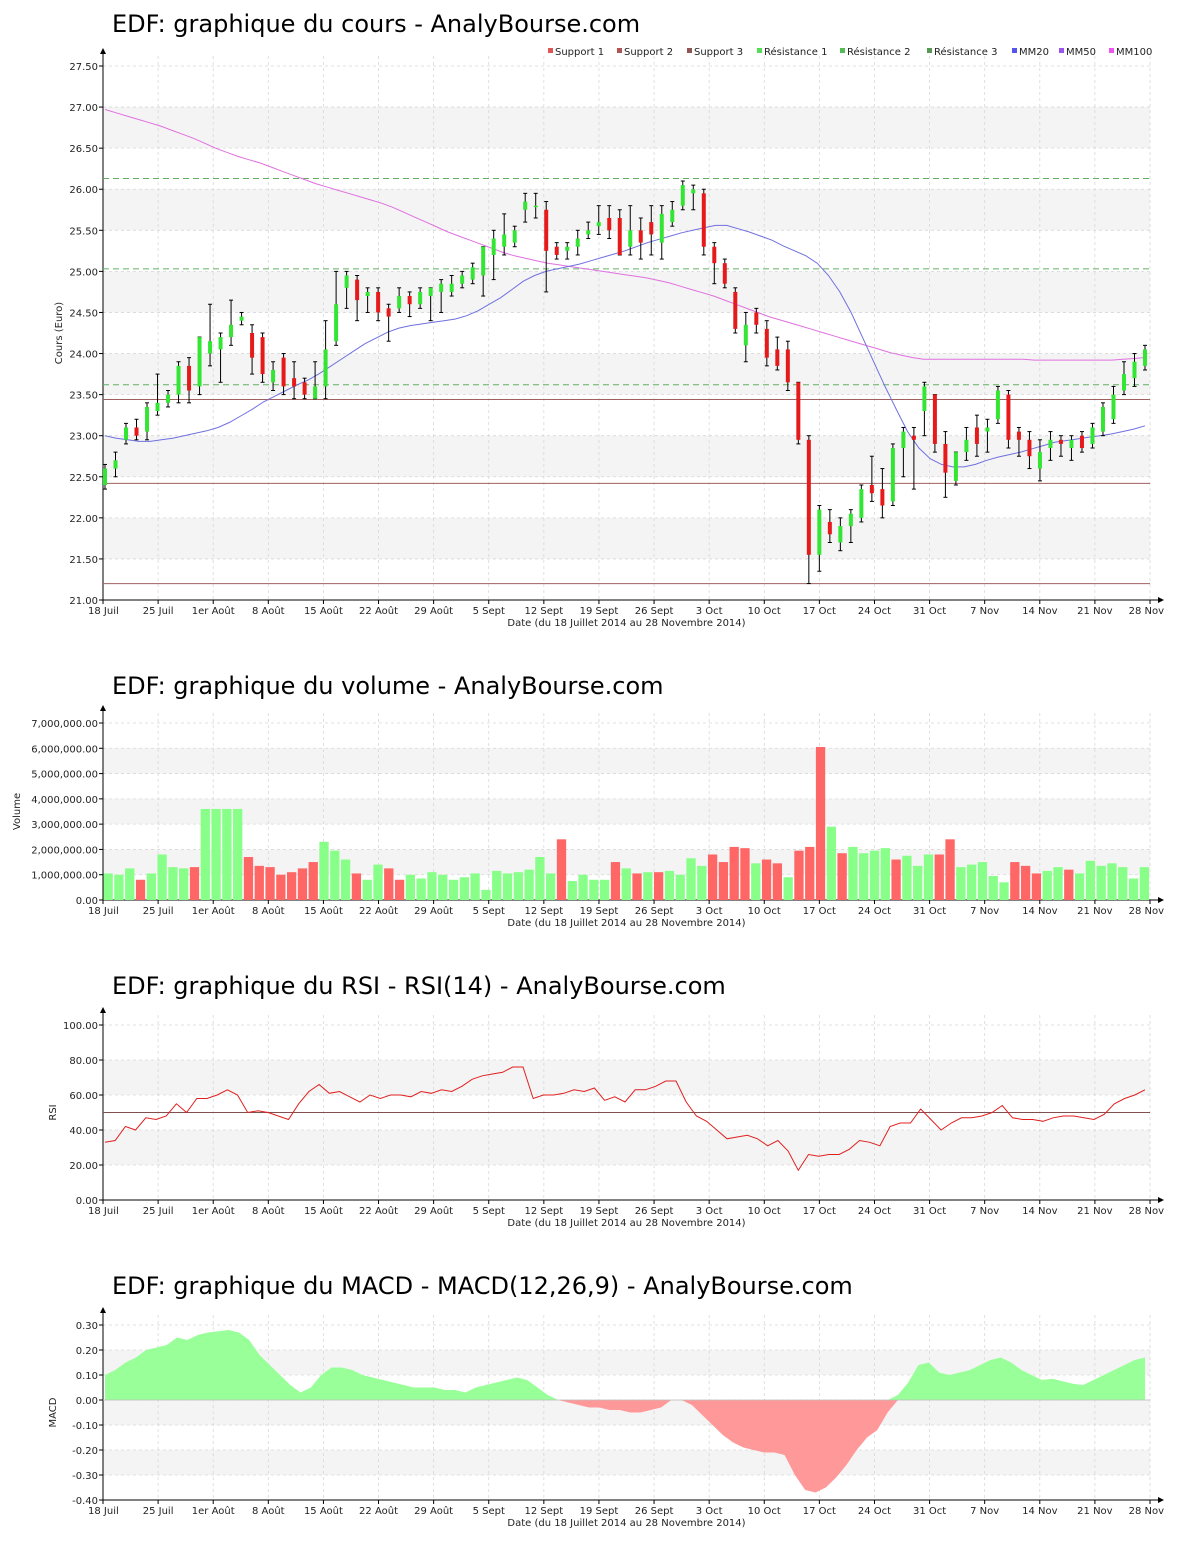 The width and height of the screenshot is (1200, 1550). I want to click on price-xtick-label: 3 Oct, so click(709, 611).